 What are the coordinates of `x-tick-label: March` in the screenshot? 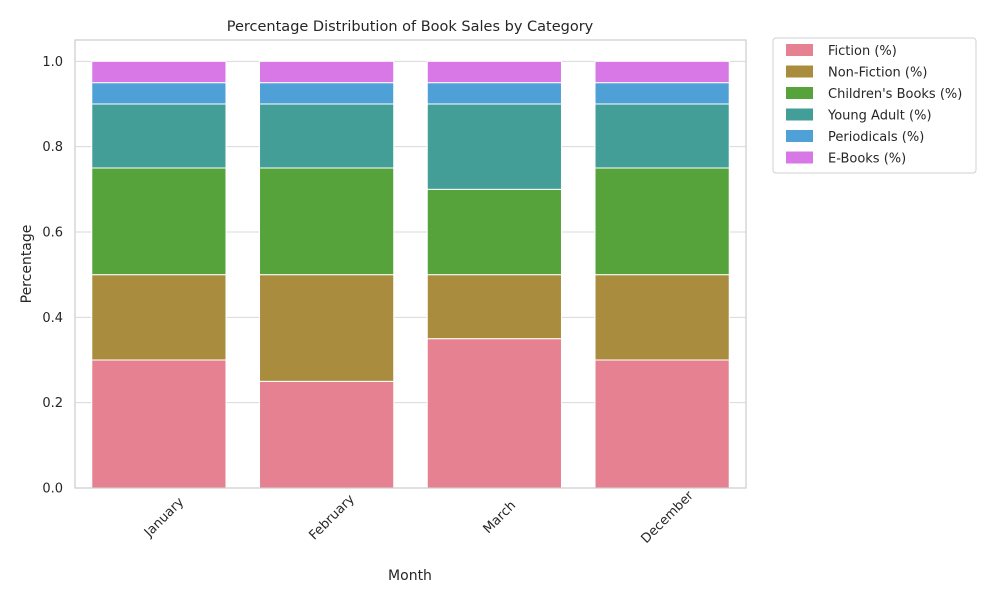 It's located at (500, 517).